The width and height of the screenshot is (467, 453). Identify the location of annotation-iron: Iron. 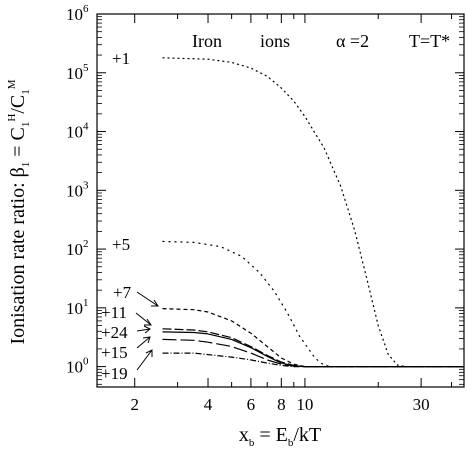
(207, 41).